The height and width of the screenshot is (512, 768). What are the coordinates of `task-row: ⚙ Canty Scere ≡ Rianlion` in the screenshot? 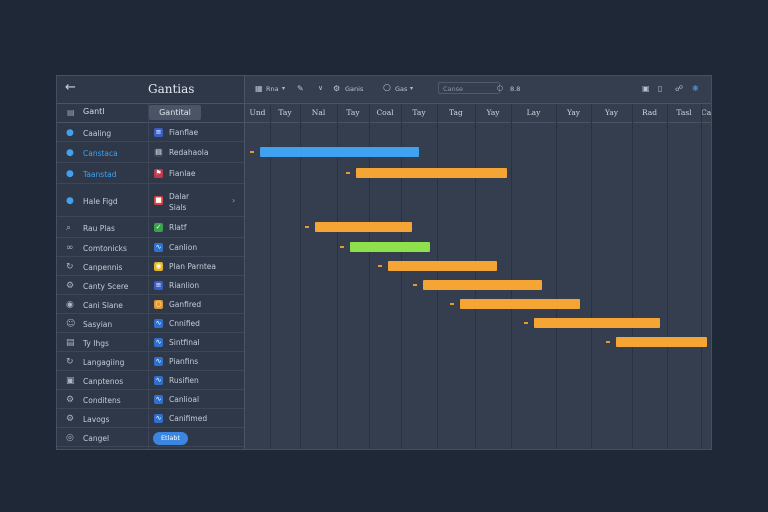 It's located at (150, 285).